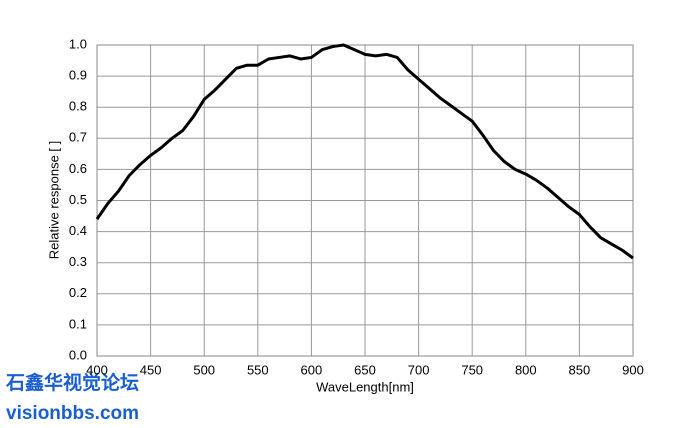 The width and height of the screenshot is (690, 428). Describe the element at coordinates (78, 168) in the screenshot. I see `y-tick-label: 0.6` at that location.